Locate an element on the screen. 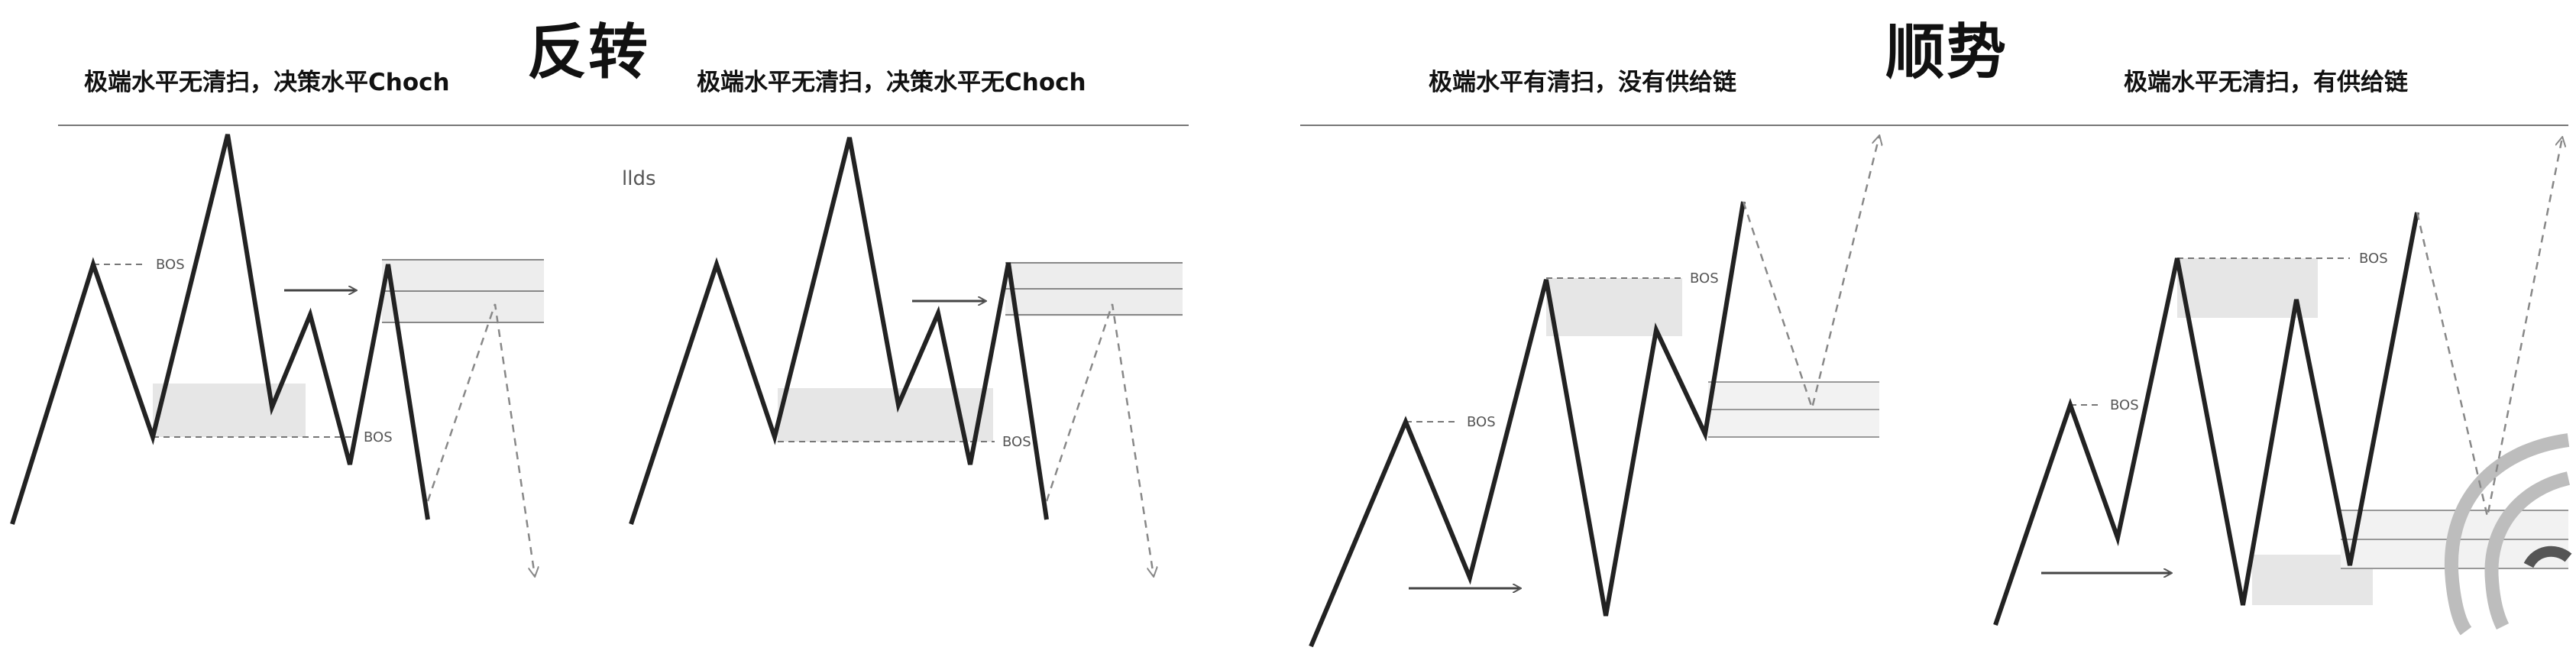  divider-left is located at coordinates (623, 125).